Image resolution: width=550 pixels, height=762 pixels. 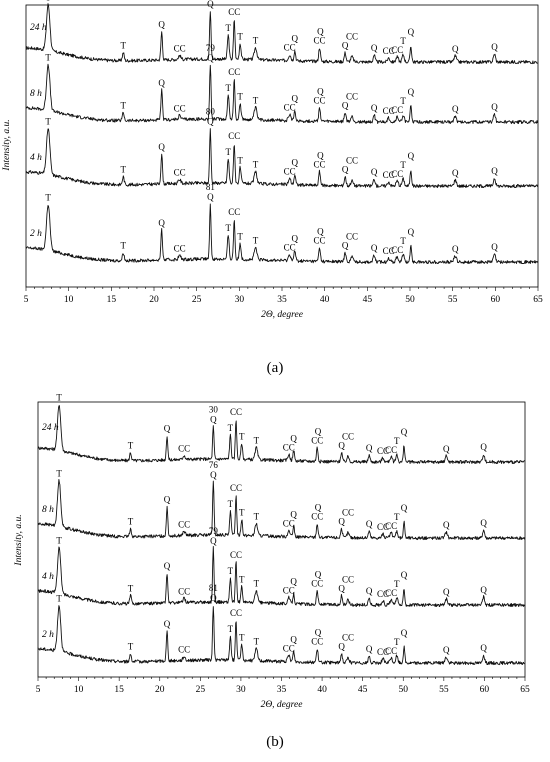 I want to click on x-tick-label: 65, so click(x=525, y=690).